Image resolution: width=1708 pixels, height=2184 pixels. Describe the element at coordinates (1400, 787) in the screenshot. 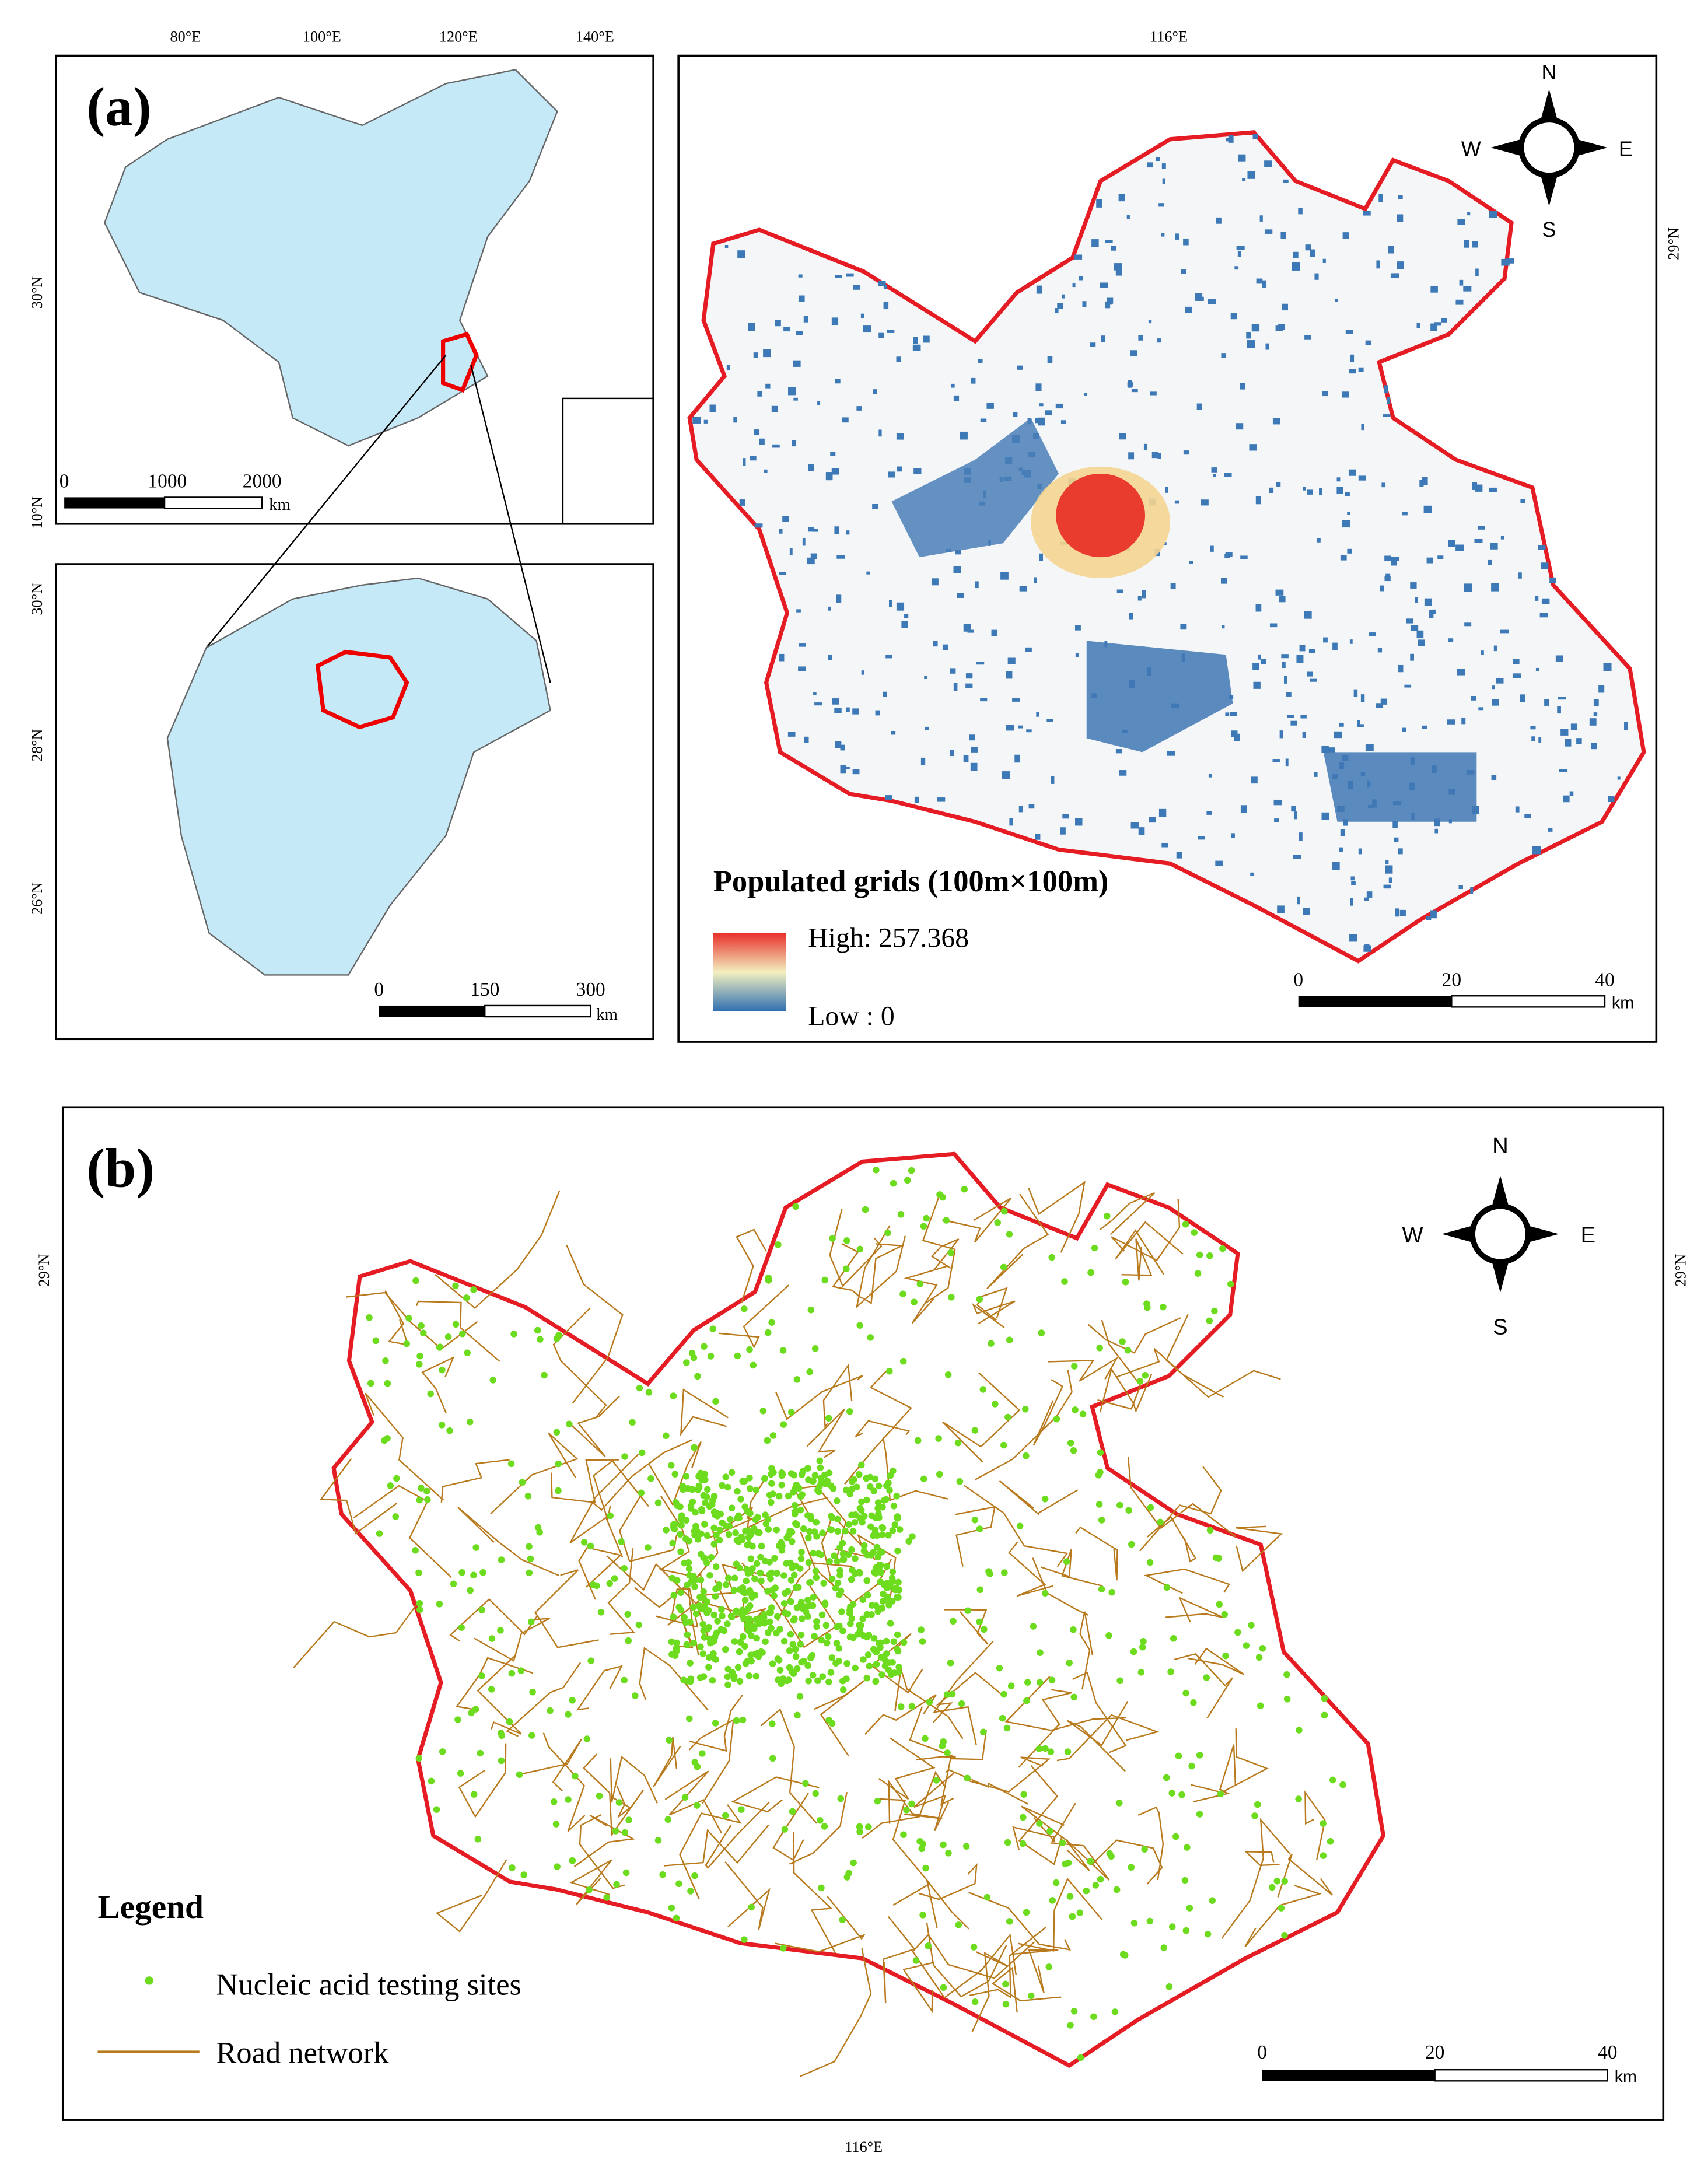

I see `population-patch` at that location.